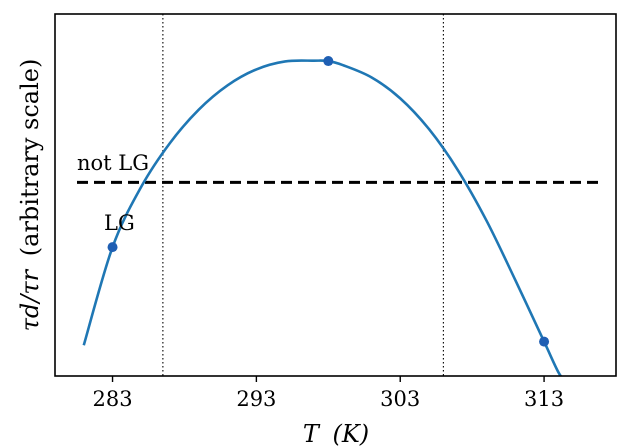 The width and height of the screenshot is (618, 448). What do you see at coordinates (544, 399) in the screenshot?
I see `x-tick-label-313: 313` at bounding box center [544, 399].